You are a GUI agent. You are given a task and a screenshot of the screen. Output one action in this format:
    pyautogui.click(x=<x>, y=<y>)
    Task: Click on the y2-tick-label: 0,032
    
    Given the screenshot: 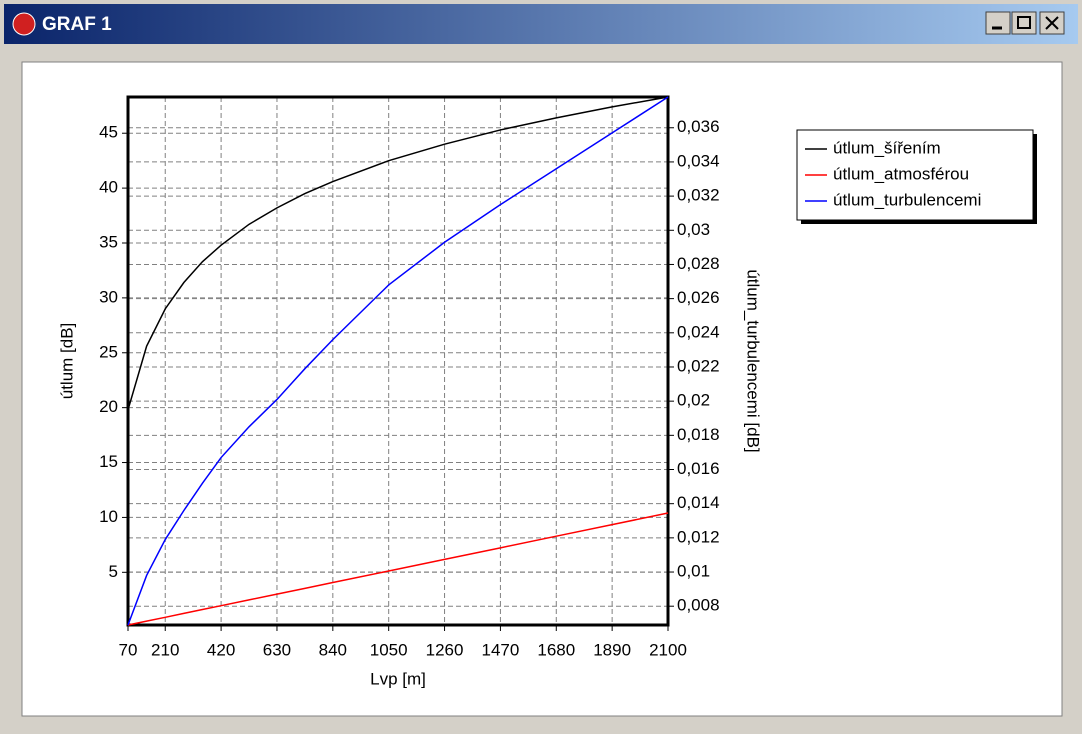 What is the action you would take?
    pyautogui.click(x=698, y=195)
    